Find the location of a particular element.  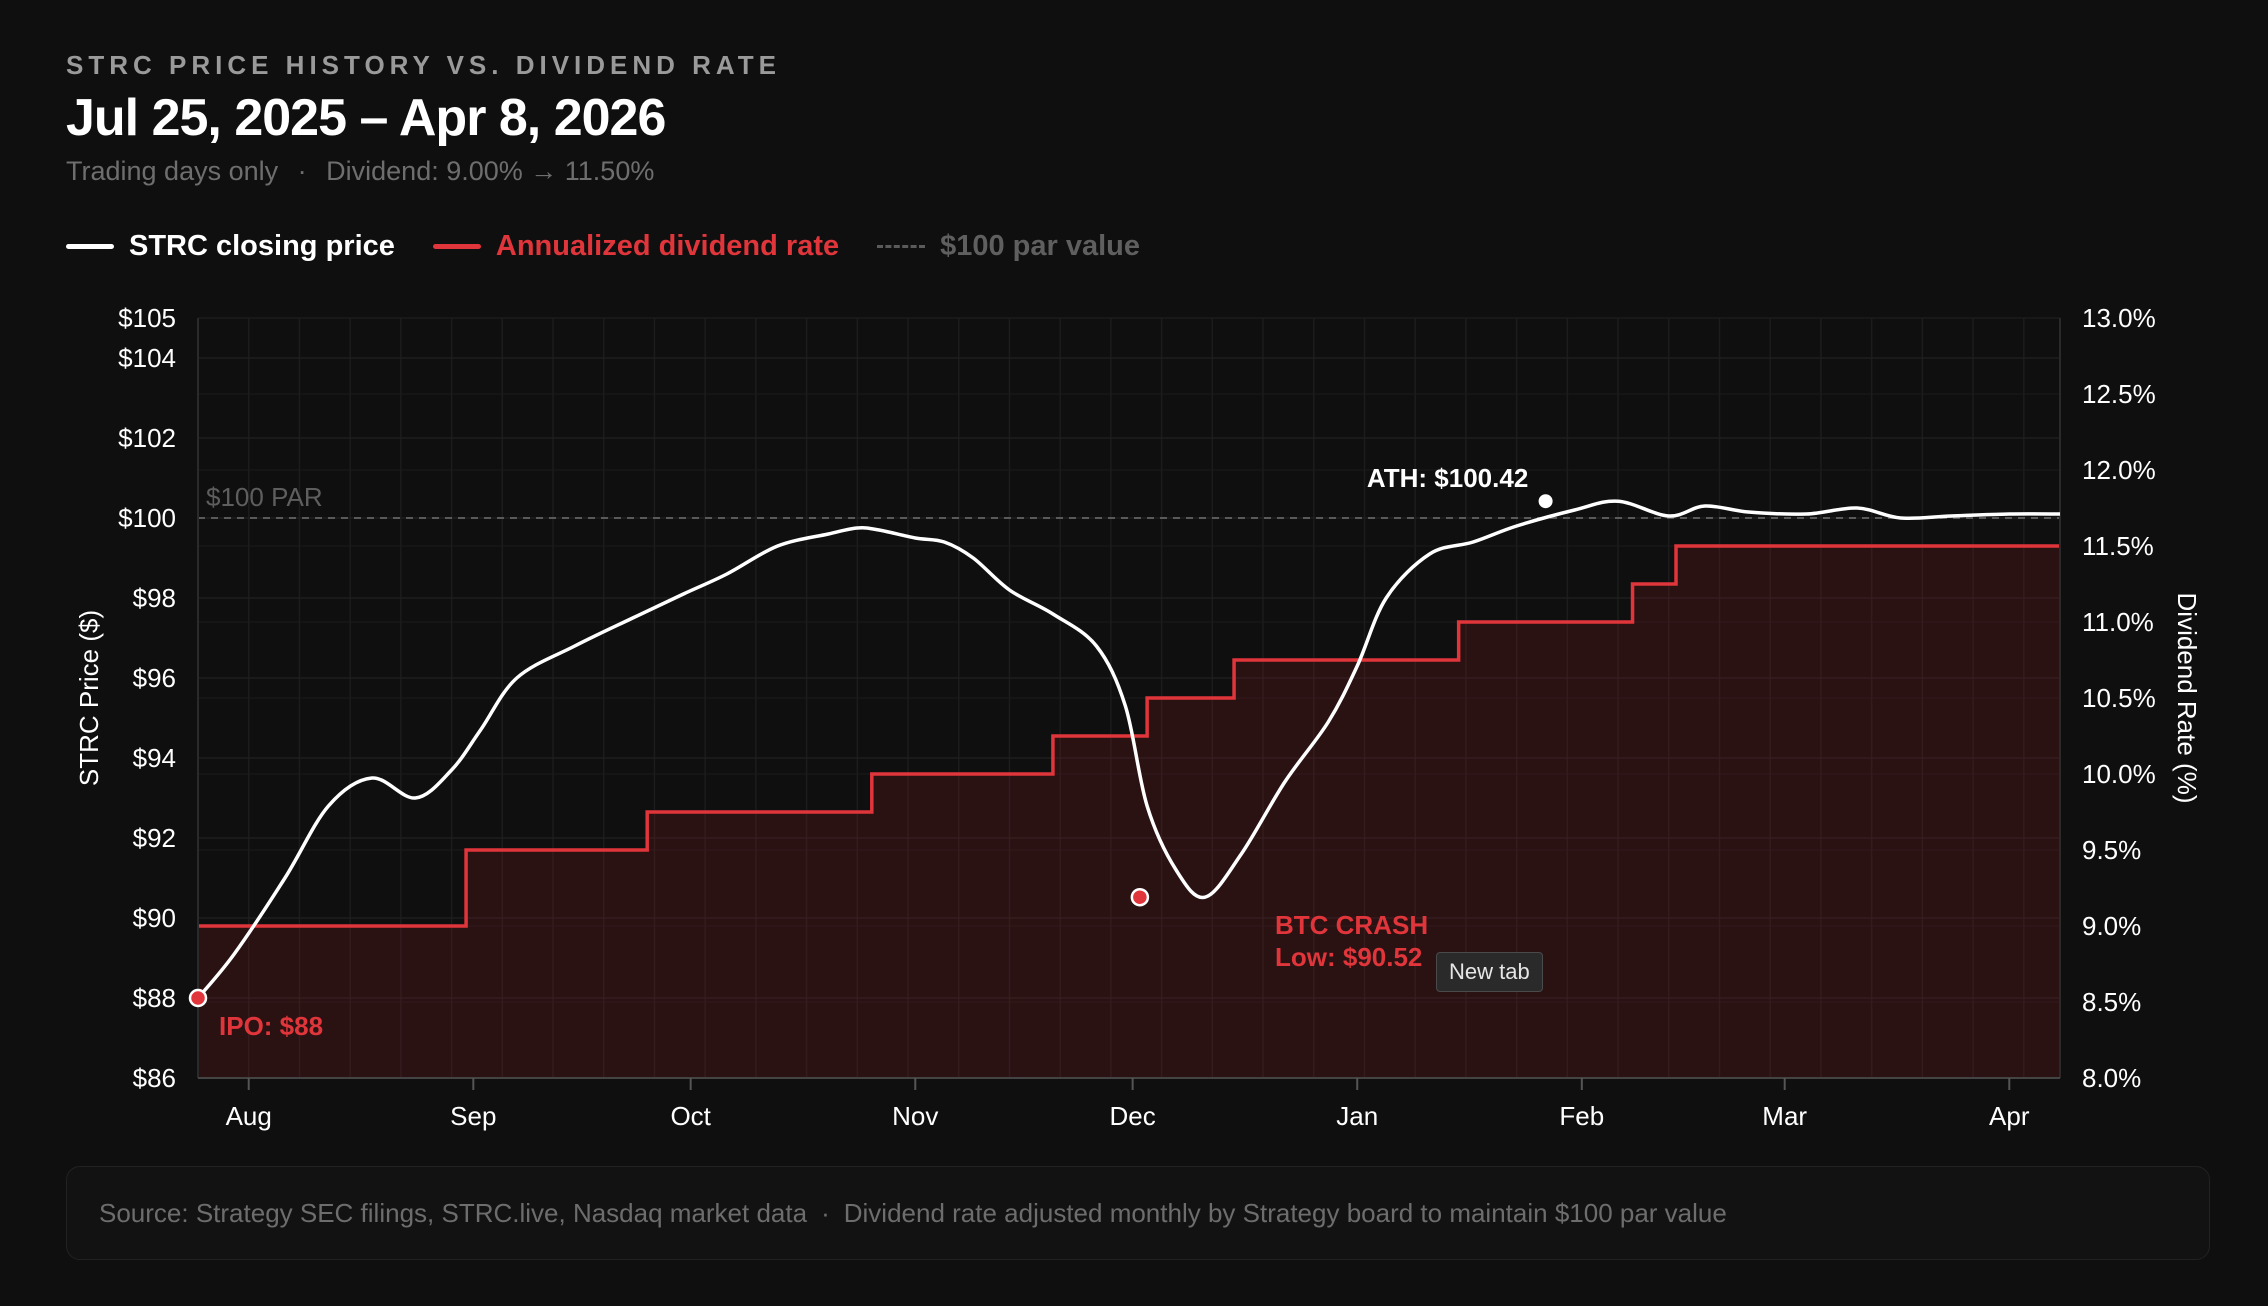

y-right-tick-label: 8.0% is located at coordinates (2111, 1078).